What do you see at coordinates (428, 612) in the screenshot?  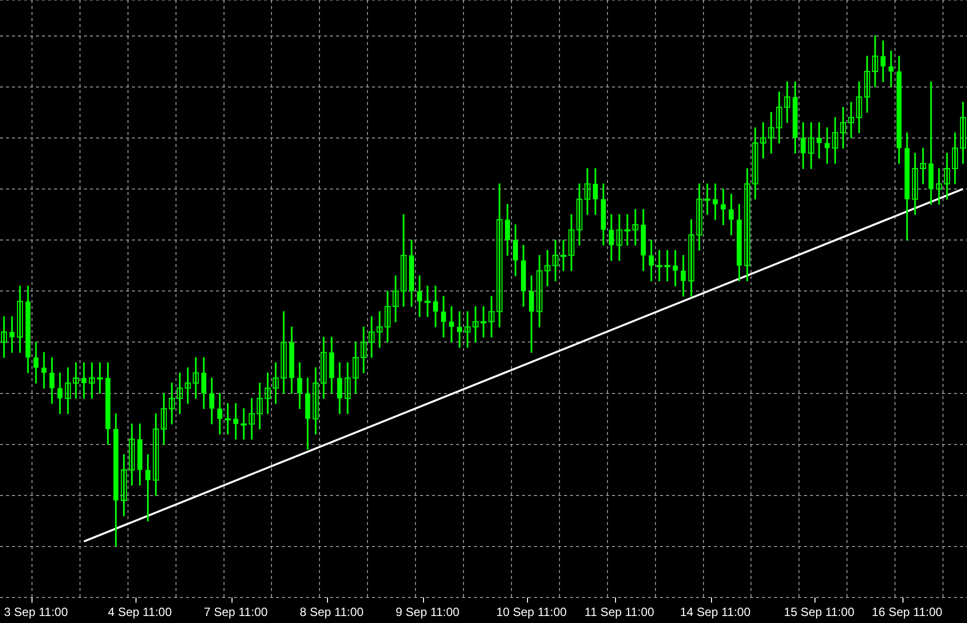 I see `x-tick-label: 9 Sep 11:00` at bounding box center [428, 612].